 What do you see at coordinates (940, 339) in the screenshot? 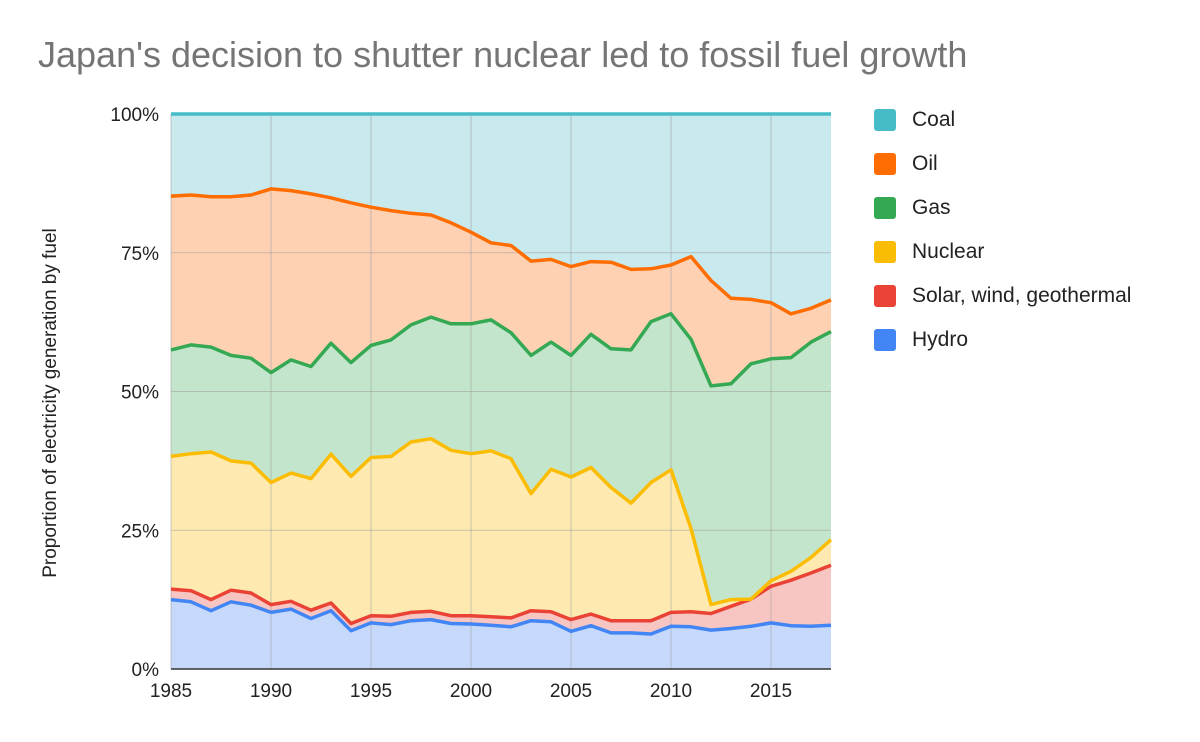
I see `legend-label-hydro: Hydro` at bounding box center [940, 339].